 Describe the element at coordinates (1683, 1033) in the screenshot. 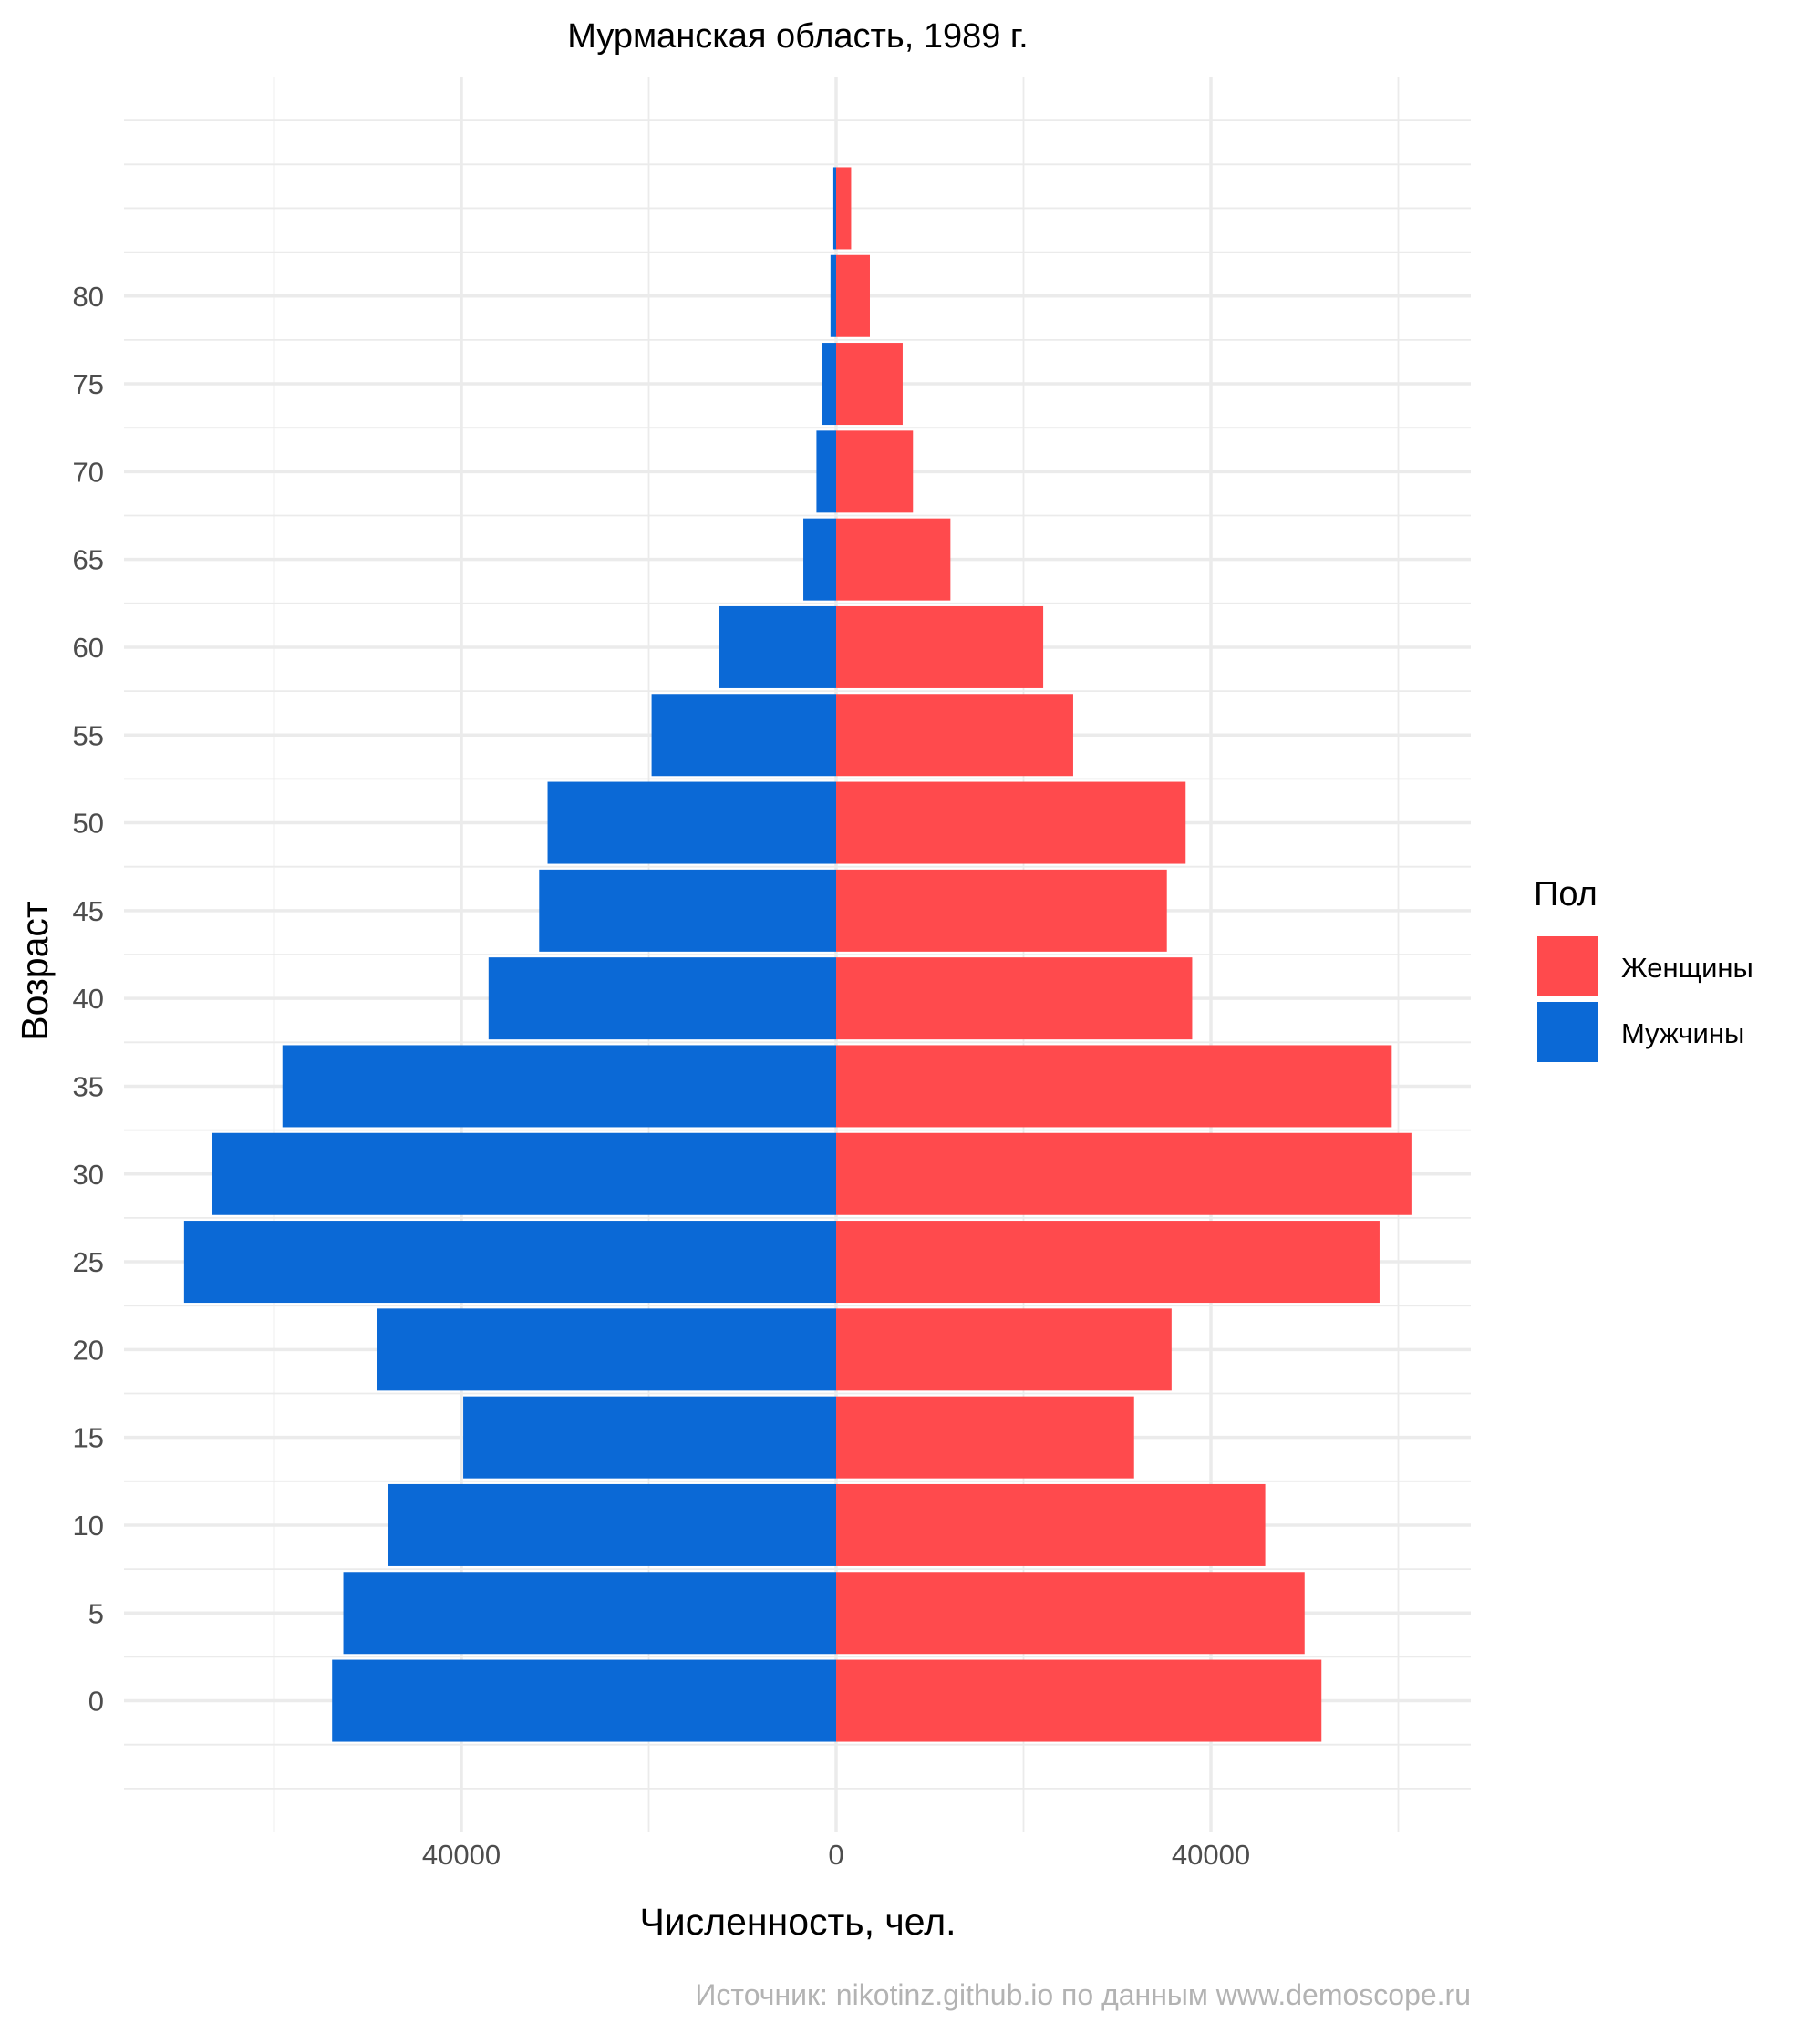

I see `legend-label-men: Мужчины` at that location.